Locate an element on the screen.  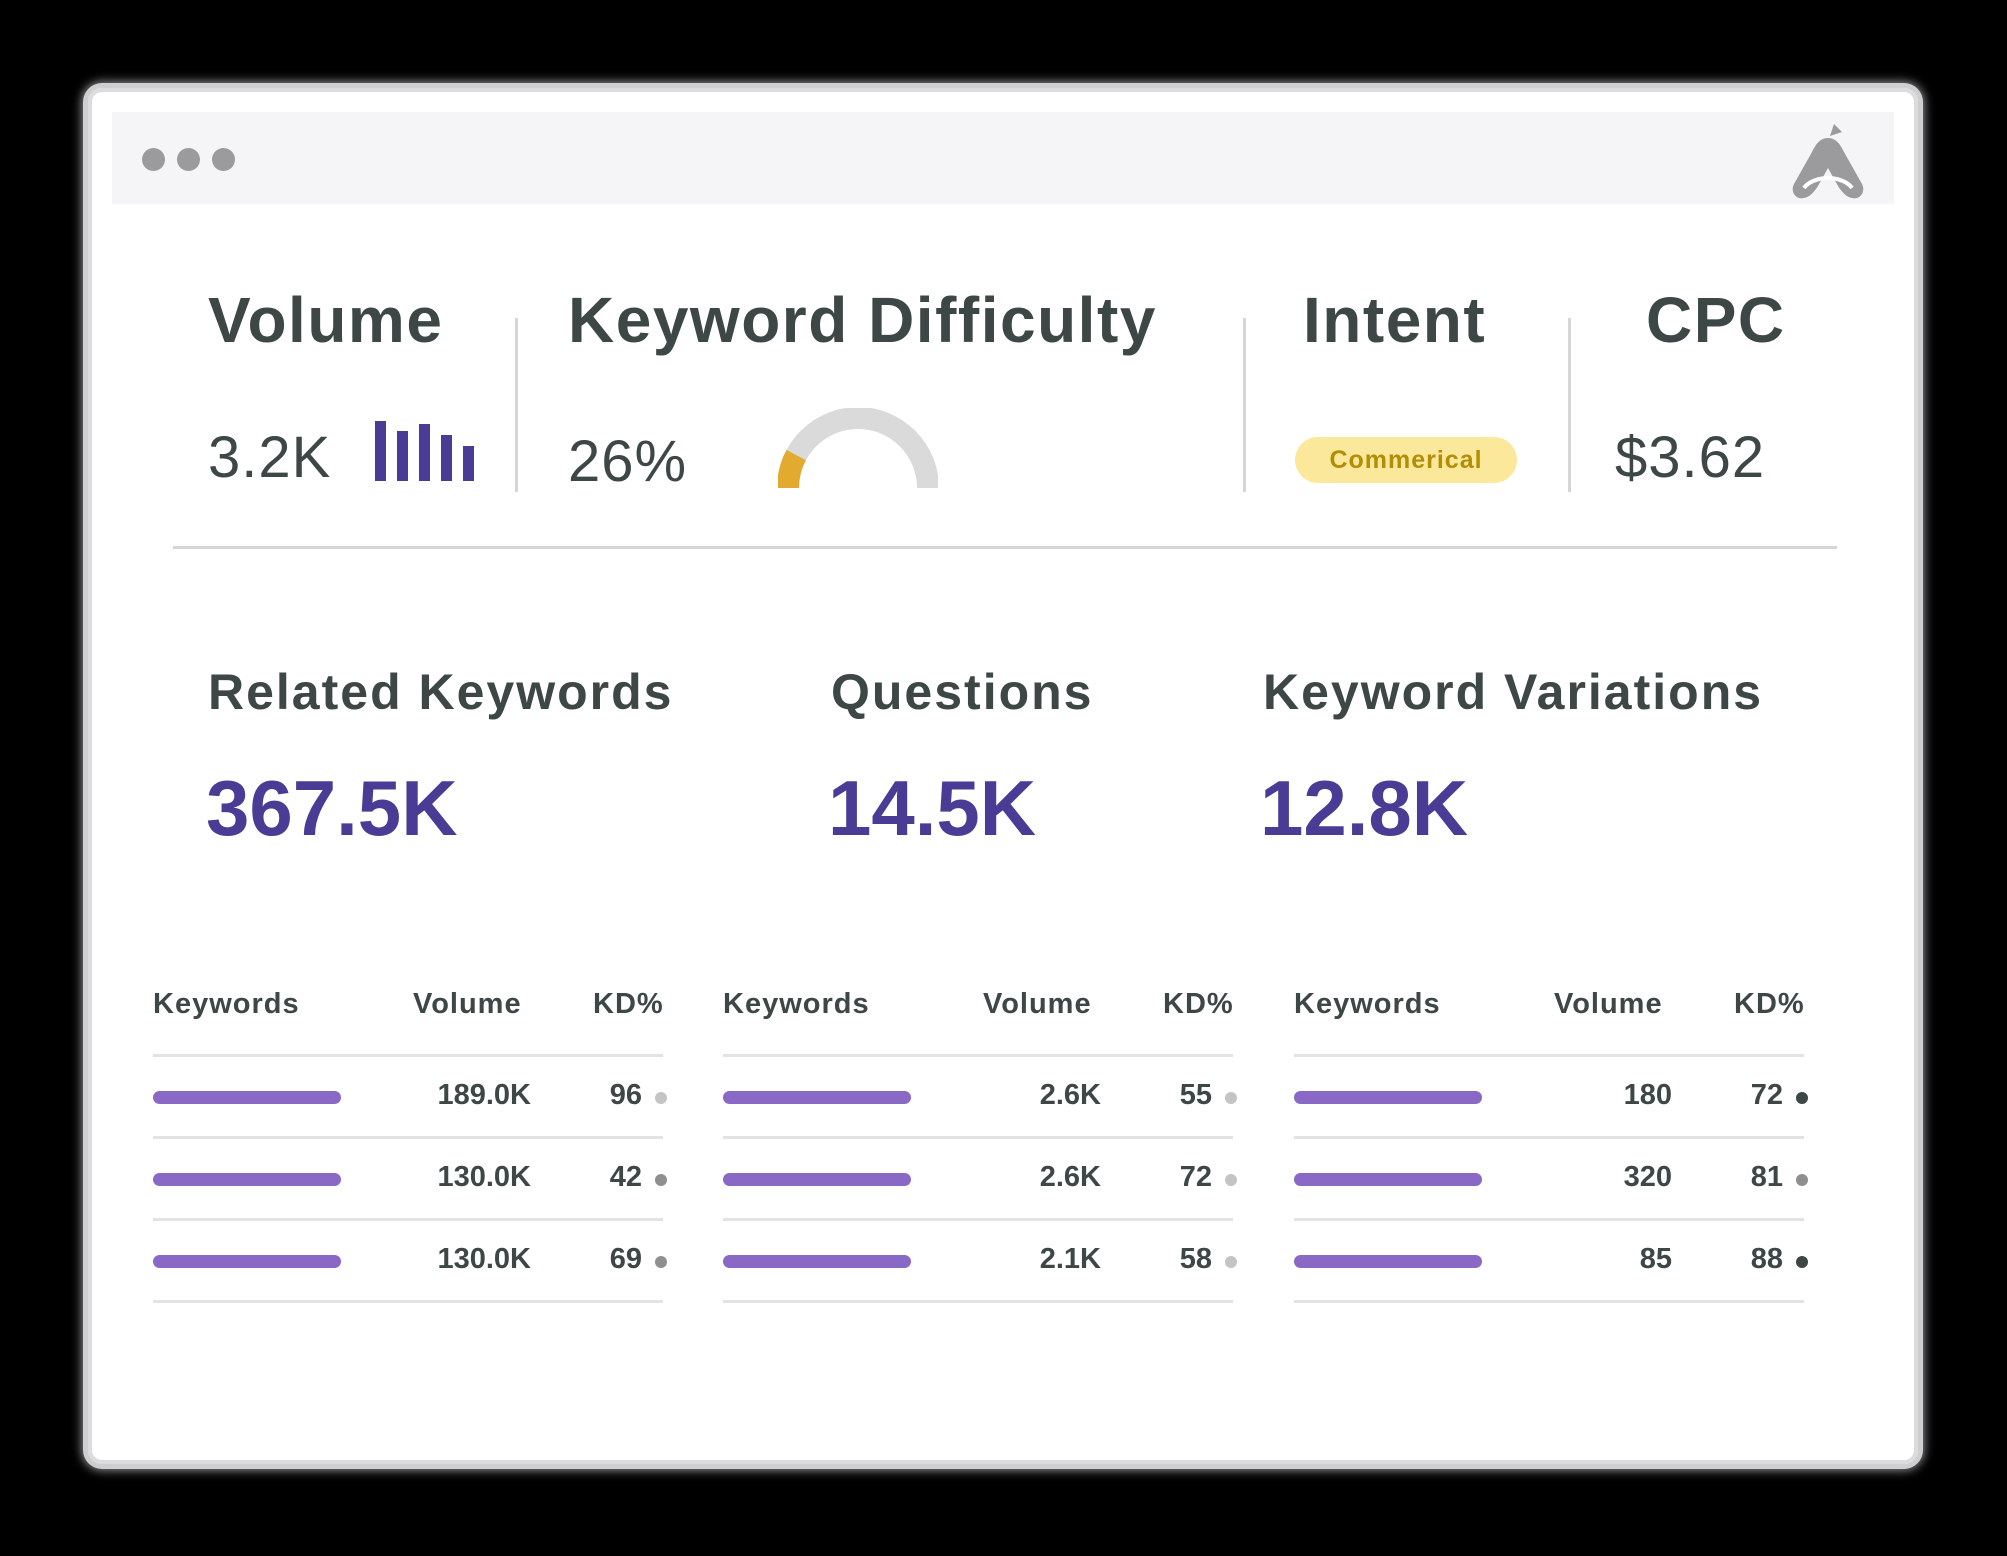
volume-cell: 85 is located at coordinates (1655, 1259).